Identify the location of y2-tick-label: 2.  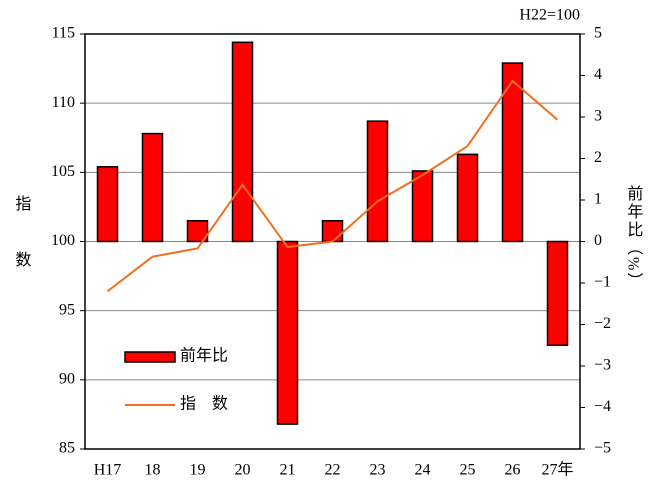
(598, 157).